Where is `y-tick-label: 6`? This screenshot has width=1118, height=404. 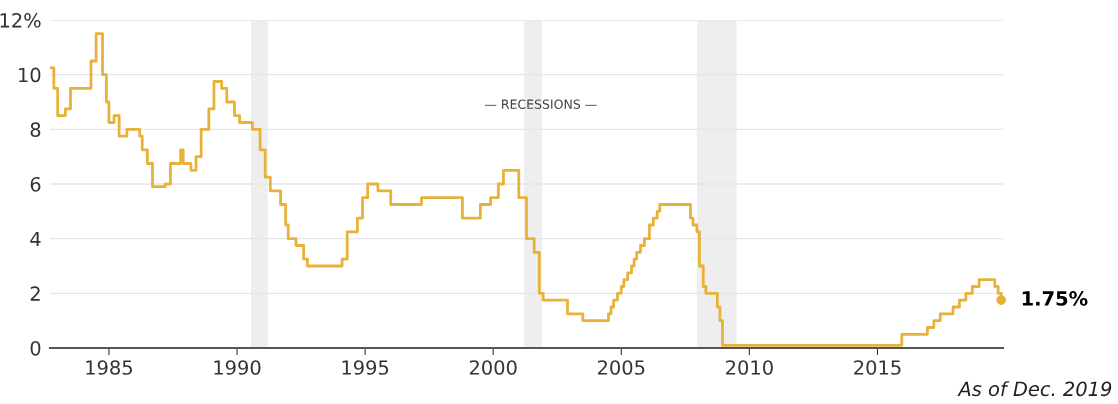 y-tick-label: 6 is located at coordinates (35, 184).